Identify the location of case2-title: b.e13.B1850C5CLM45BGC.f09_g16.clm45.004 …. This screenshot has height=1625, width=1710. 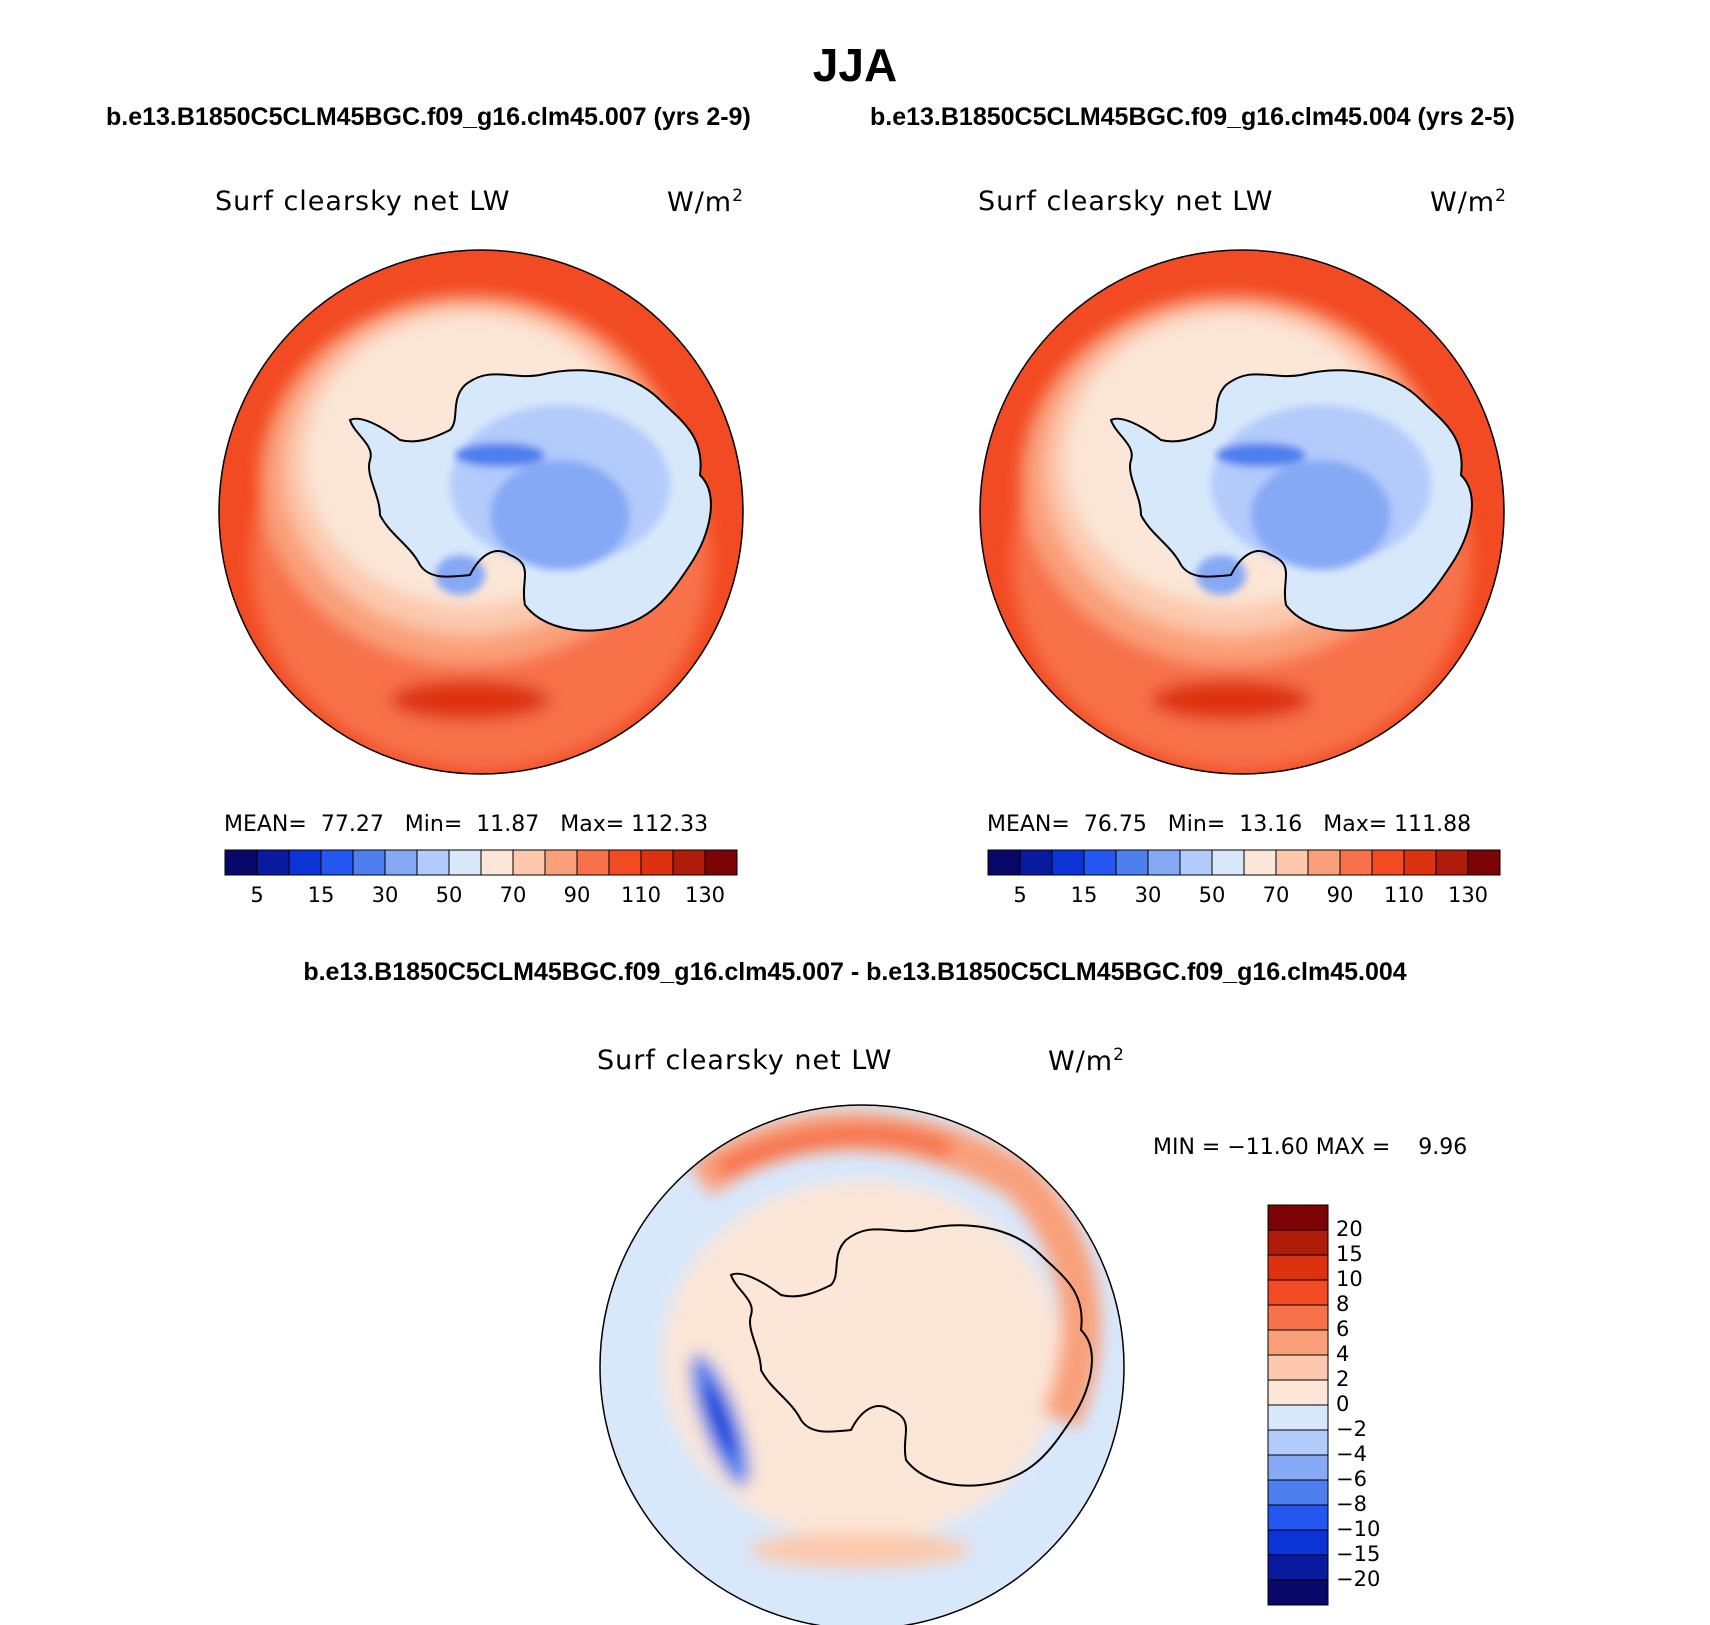
(1192, 117).